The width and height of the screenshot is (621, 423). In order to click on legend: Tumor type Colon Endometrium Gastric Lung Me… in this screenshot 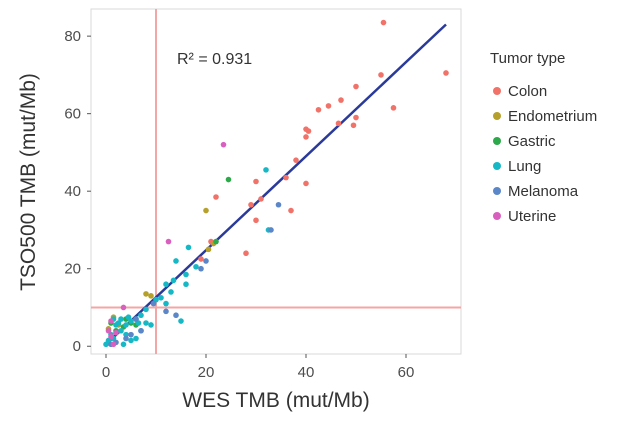, I will do `click(543, 137)`.